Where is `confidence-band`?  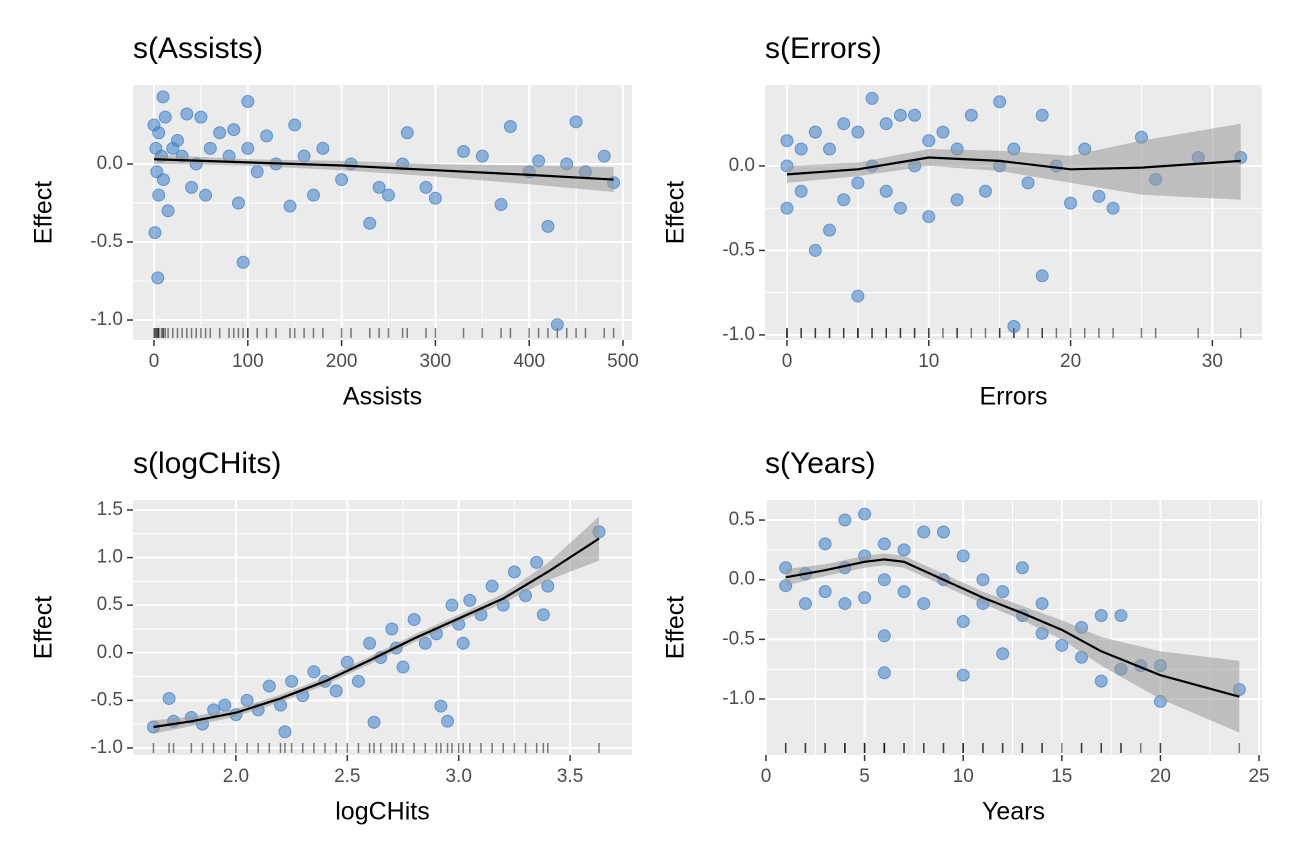
confidence-band is located at coordinates (1012, 643).